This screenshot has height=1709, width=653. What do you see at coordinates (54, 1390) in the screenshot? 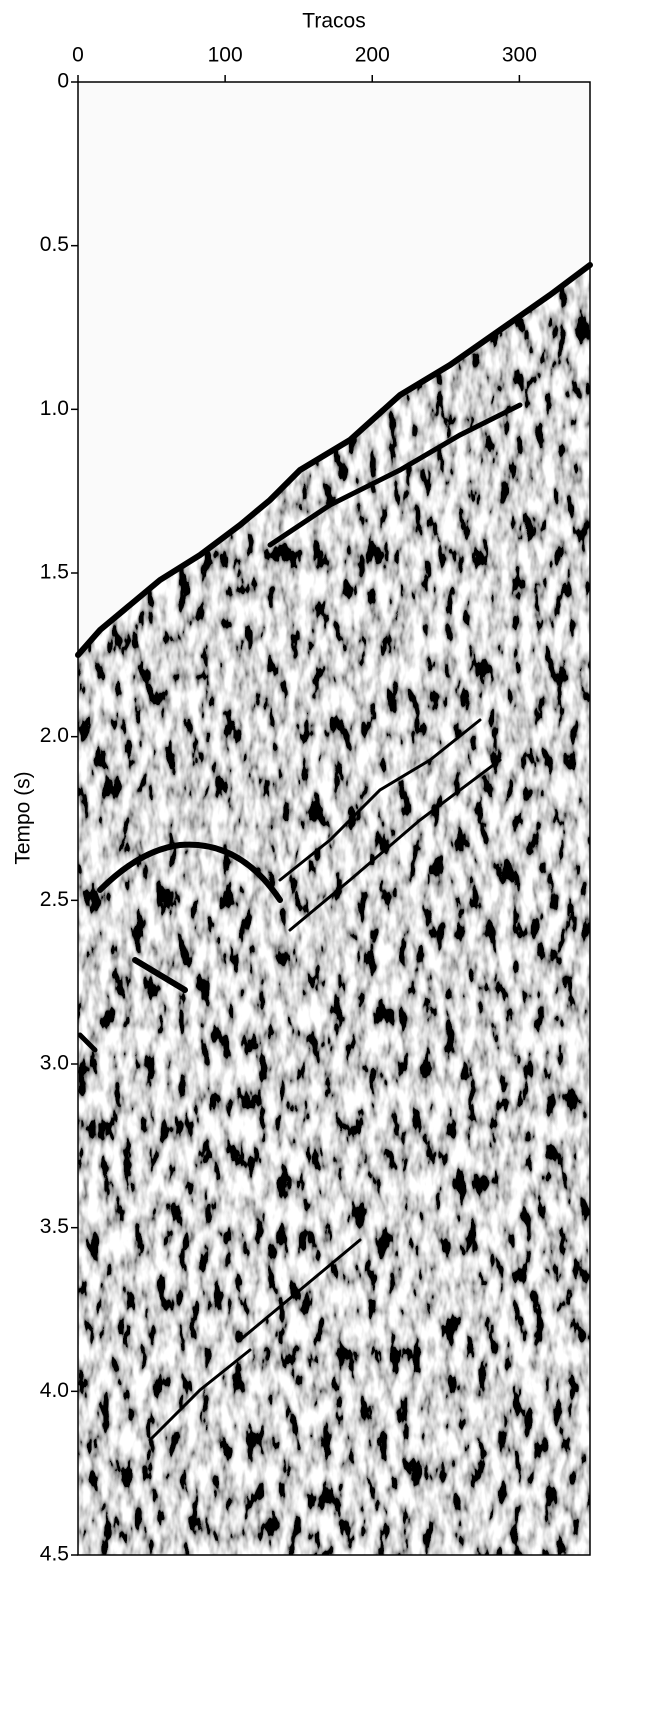
I see `y-tick-label: 4.0` at bounding box center [54, 1390].